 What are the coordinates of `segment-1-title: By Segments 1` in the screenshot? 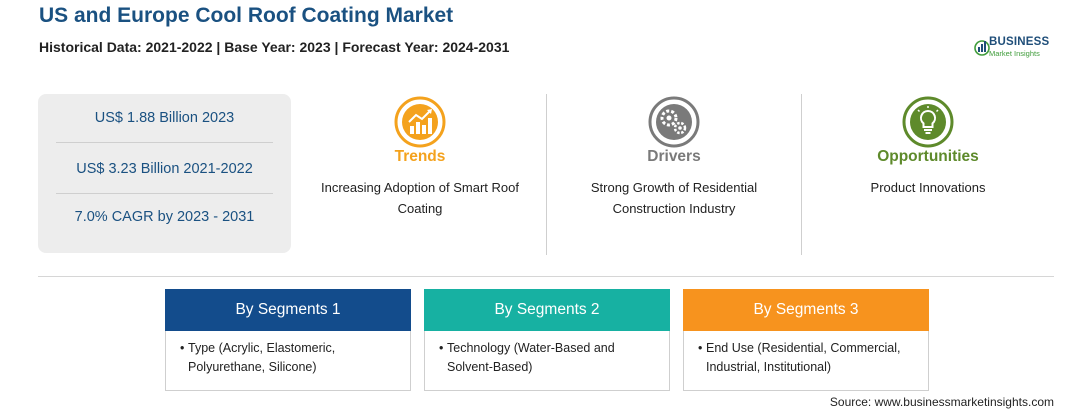 It's located at (288, 310).